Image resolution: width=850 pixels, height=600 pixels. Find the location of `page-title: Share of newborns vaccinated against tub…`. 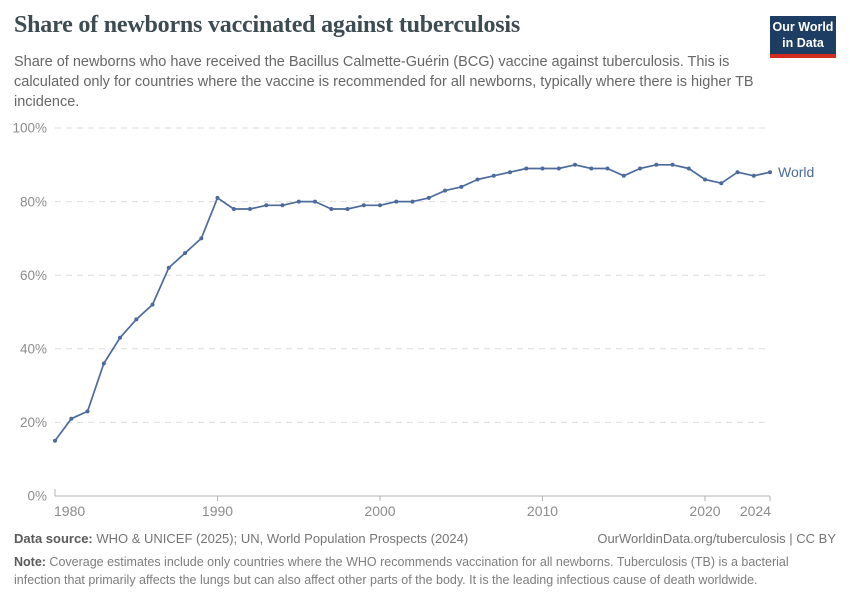

page-title: Share of newborns vaccinated against tub… is located at coordinates (267, 25).